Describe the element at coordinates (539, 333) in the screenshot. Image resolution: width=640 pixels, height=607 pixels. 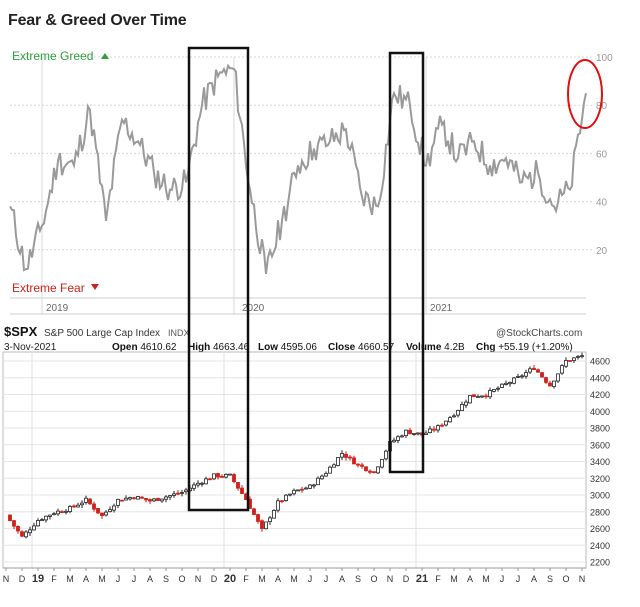
I see `stockcharts-watermark: @StockCharts.com` at that location.